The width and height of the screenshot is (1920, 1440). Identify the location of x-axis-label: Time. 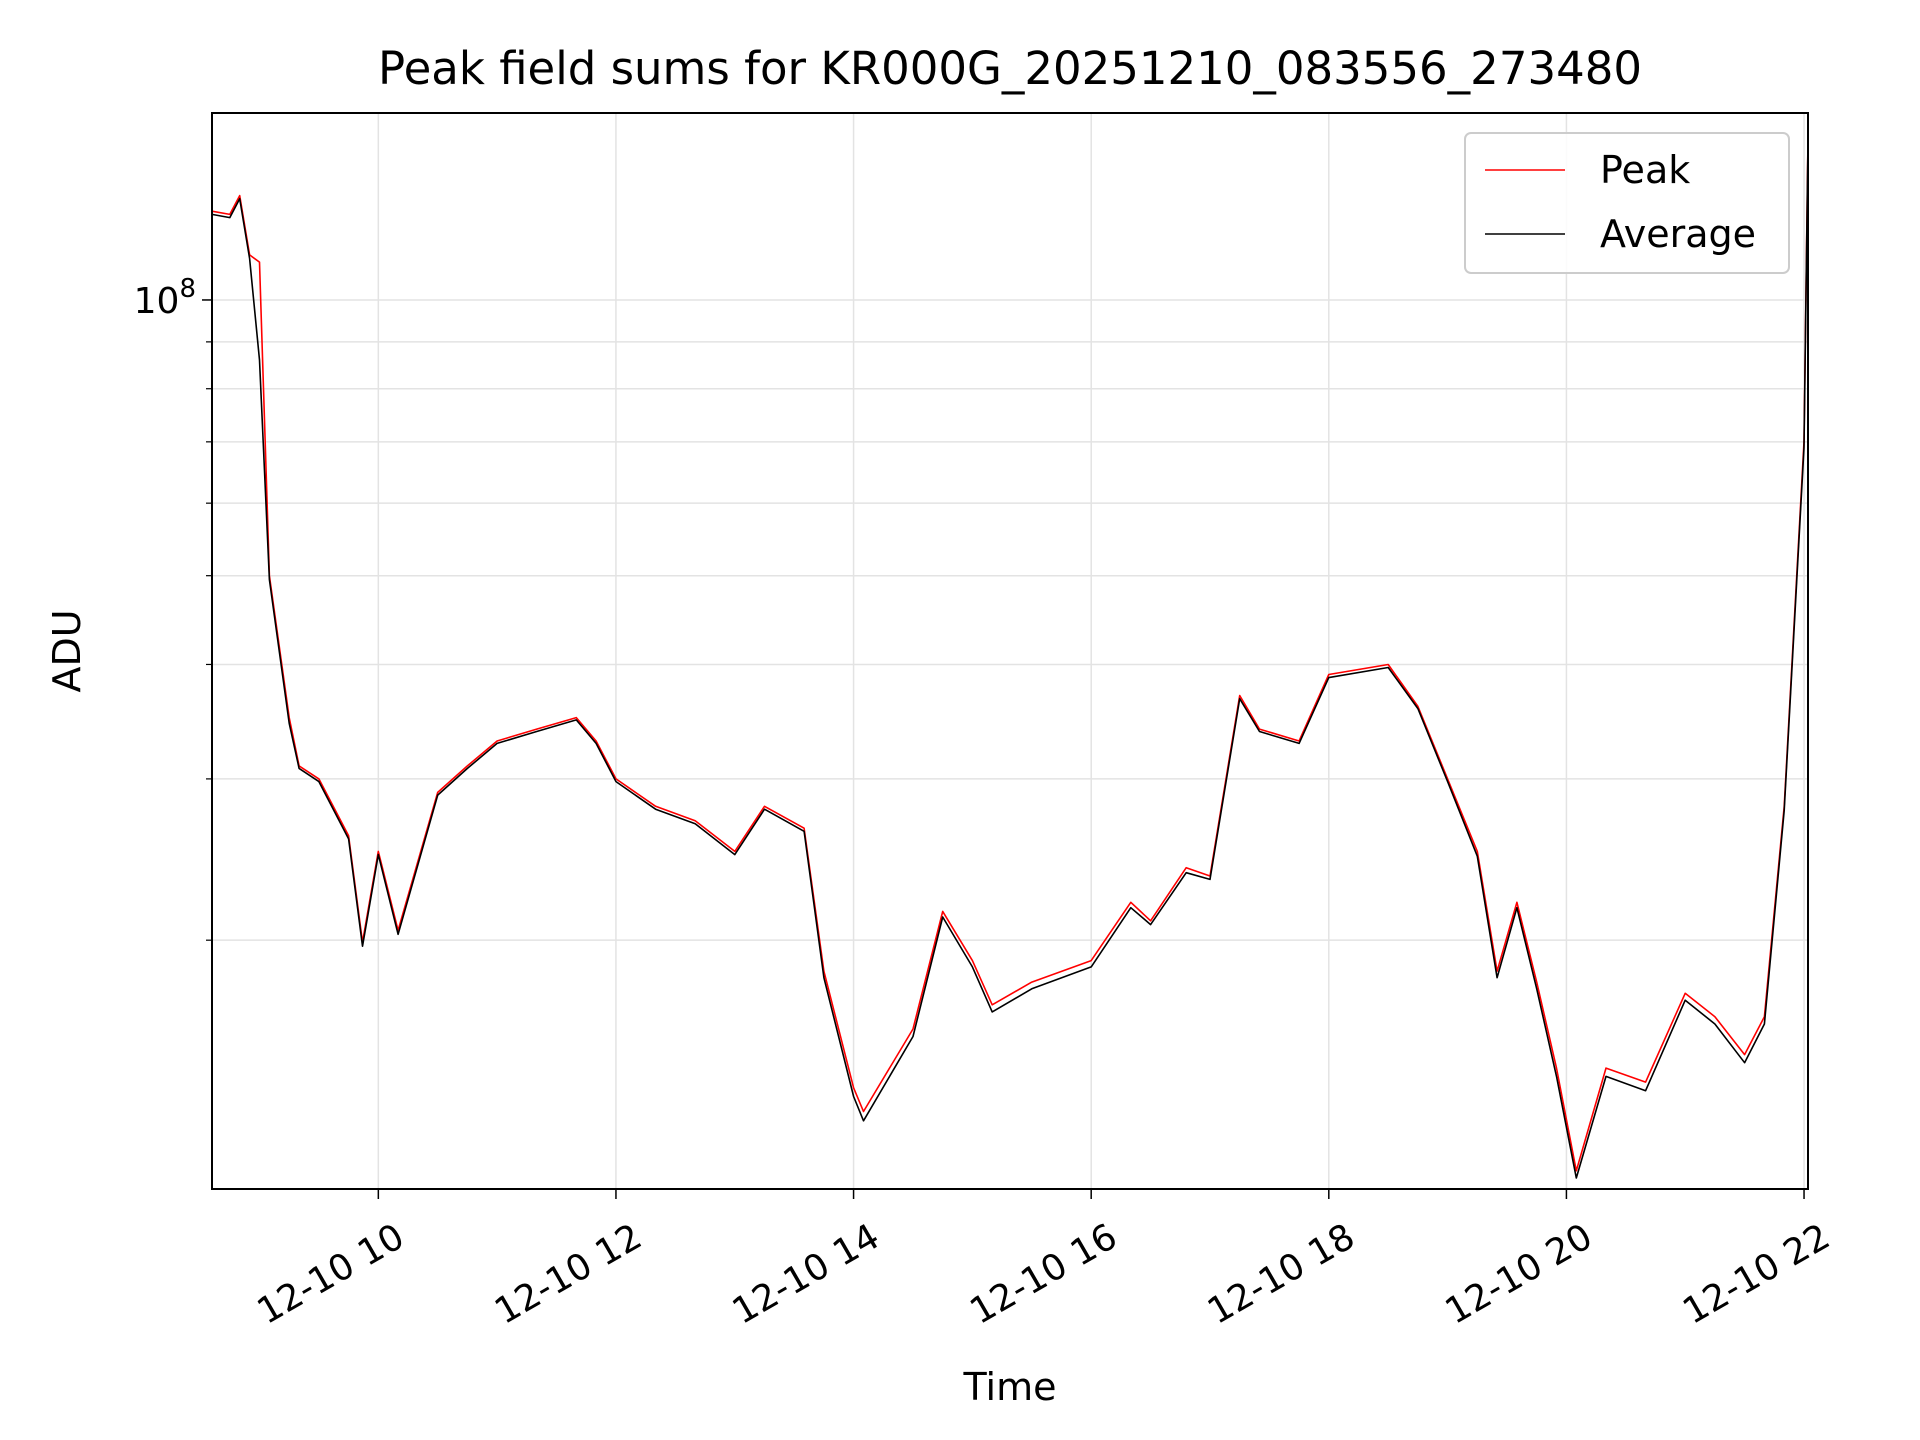
(1010, 1387).